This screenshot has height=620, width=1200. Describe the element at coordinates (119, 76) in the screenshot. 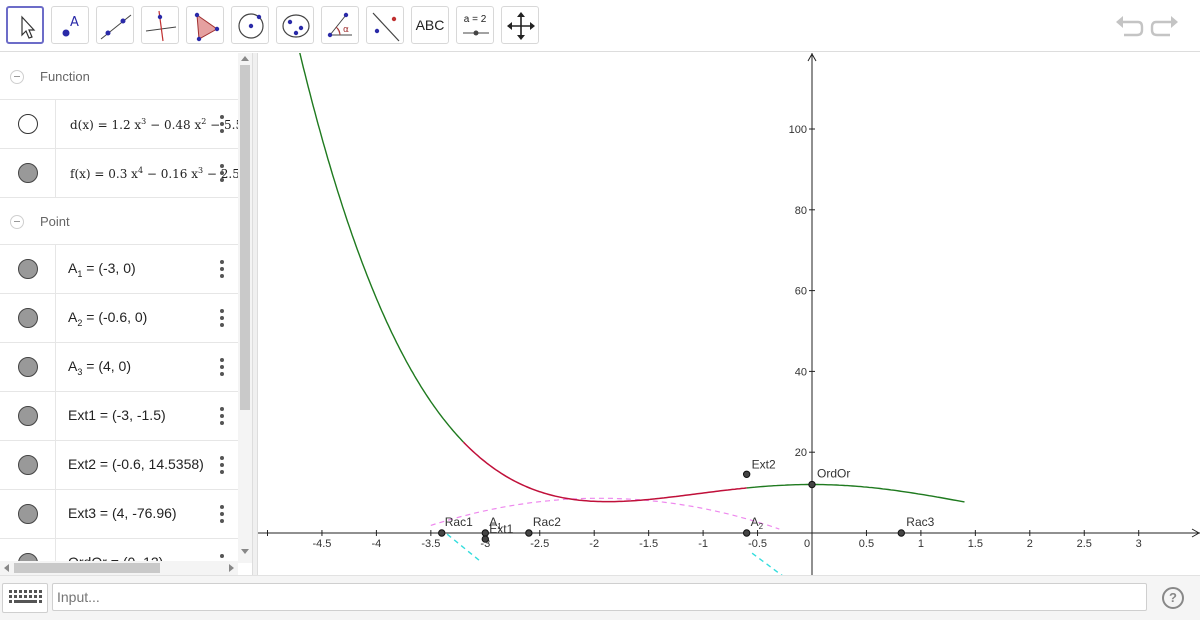

I see `group-header-function: Function` at that location.